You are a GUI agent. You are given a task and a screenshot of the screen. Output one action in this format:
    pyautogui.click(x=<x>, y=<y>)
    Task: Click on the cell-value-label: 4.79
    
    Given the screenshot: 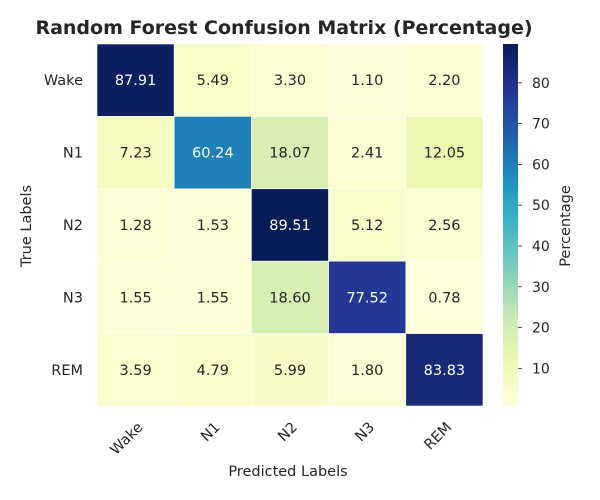 What is the action you would take?
    pyautogui.click(x=213, y=371)
    